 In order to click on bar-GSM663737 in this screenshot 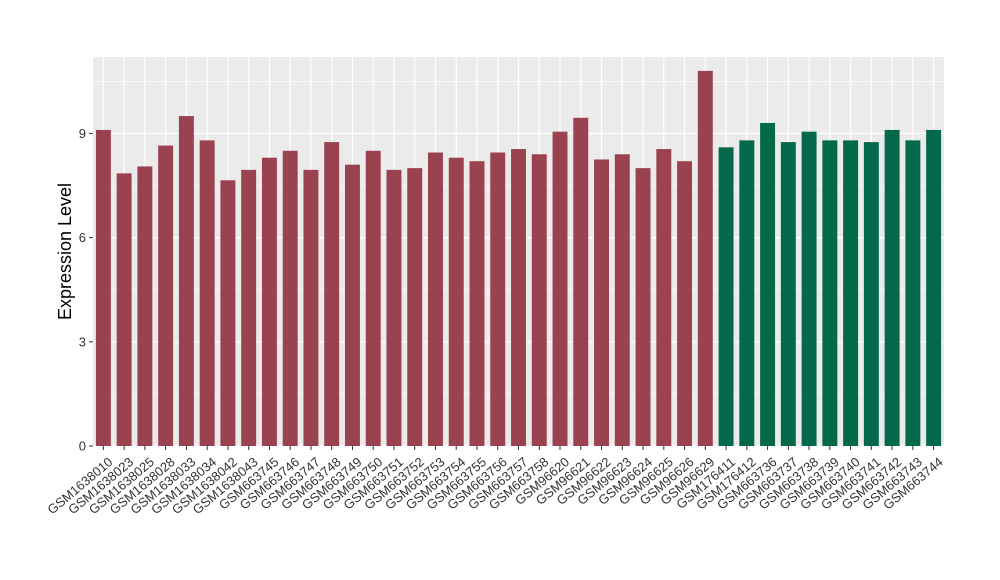, I will do `click(788, 294)`.